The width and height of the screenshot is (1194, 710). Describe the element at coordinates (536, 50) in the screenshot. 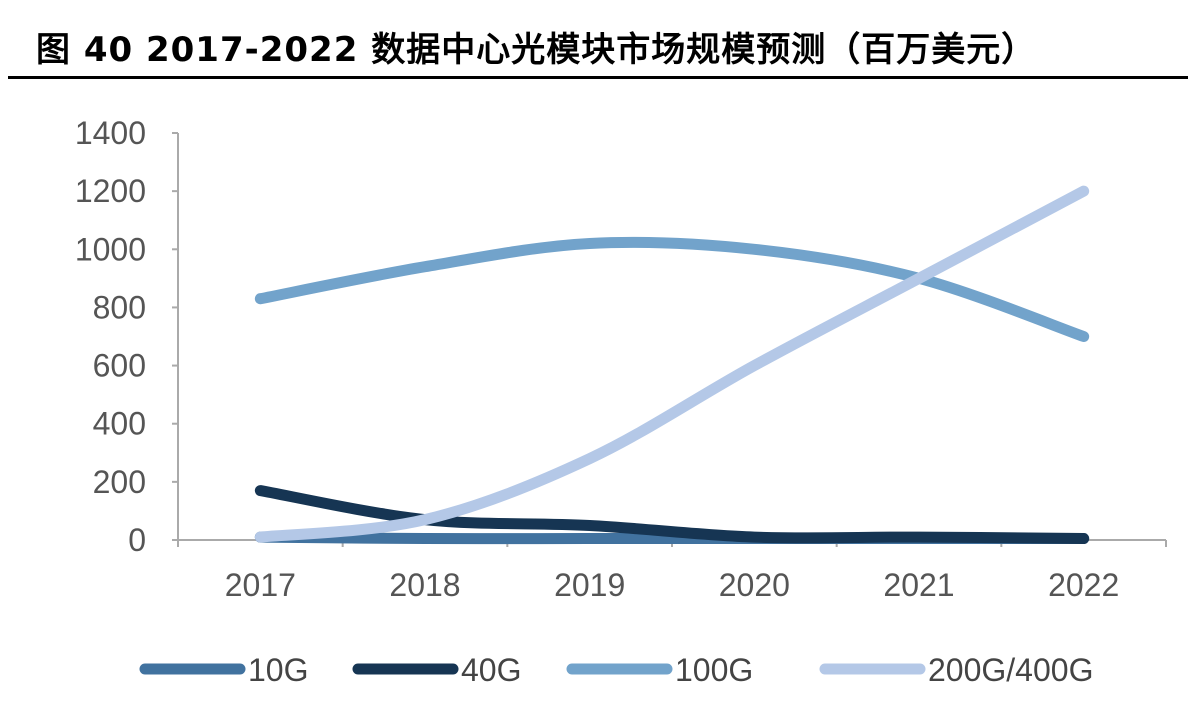

I see `chart-title: 图 40 2017-2022 数据中心光模块市场规模预测（百万美元）` at that location.